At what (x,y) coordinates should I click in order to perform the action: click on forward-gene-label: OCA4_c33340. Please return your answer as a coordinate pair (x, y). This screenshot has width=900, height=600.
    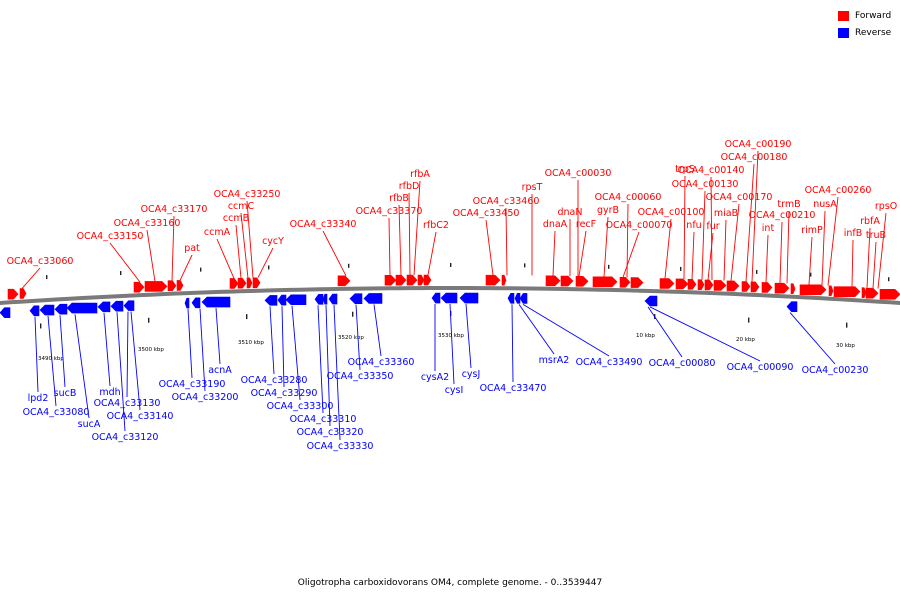
    Looking at the image, I should click on (323, 224).